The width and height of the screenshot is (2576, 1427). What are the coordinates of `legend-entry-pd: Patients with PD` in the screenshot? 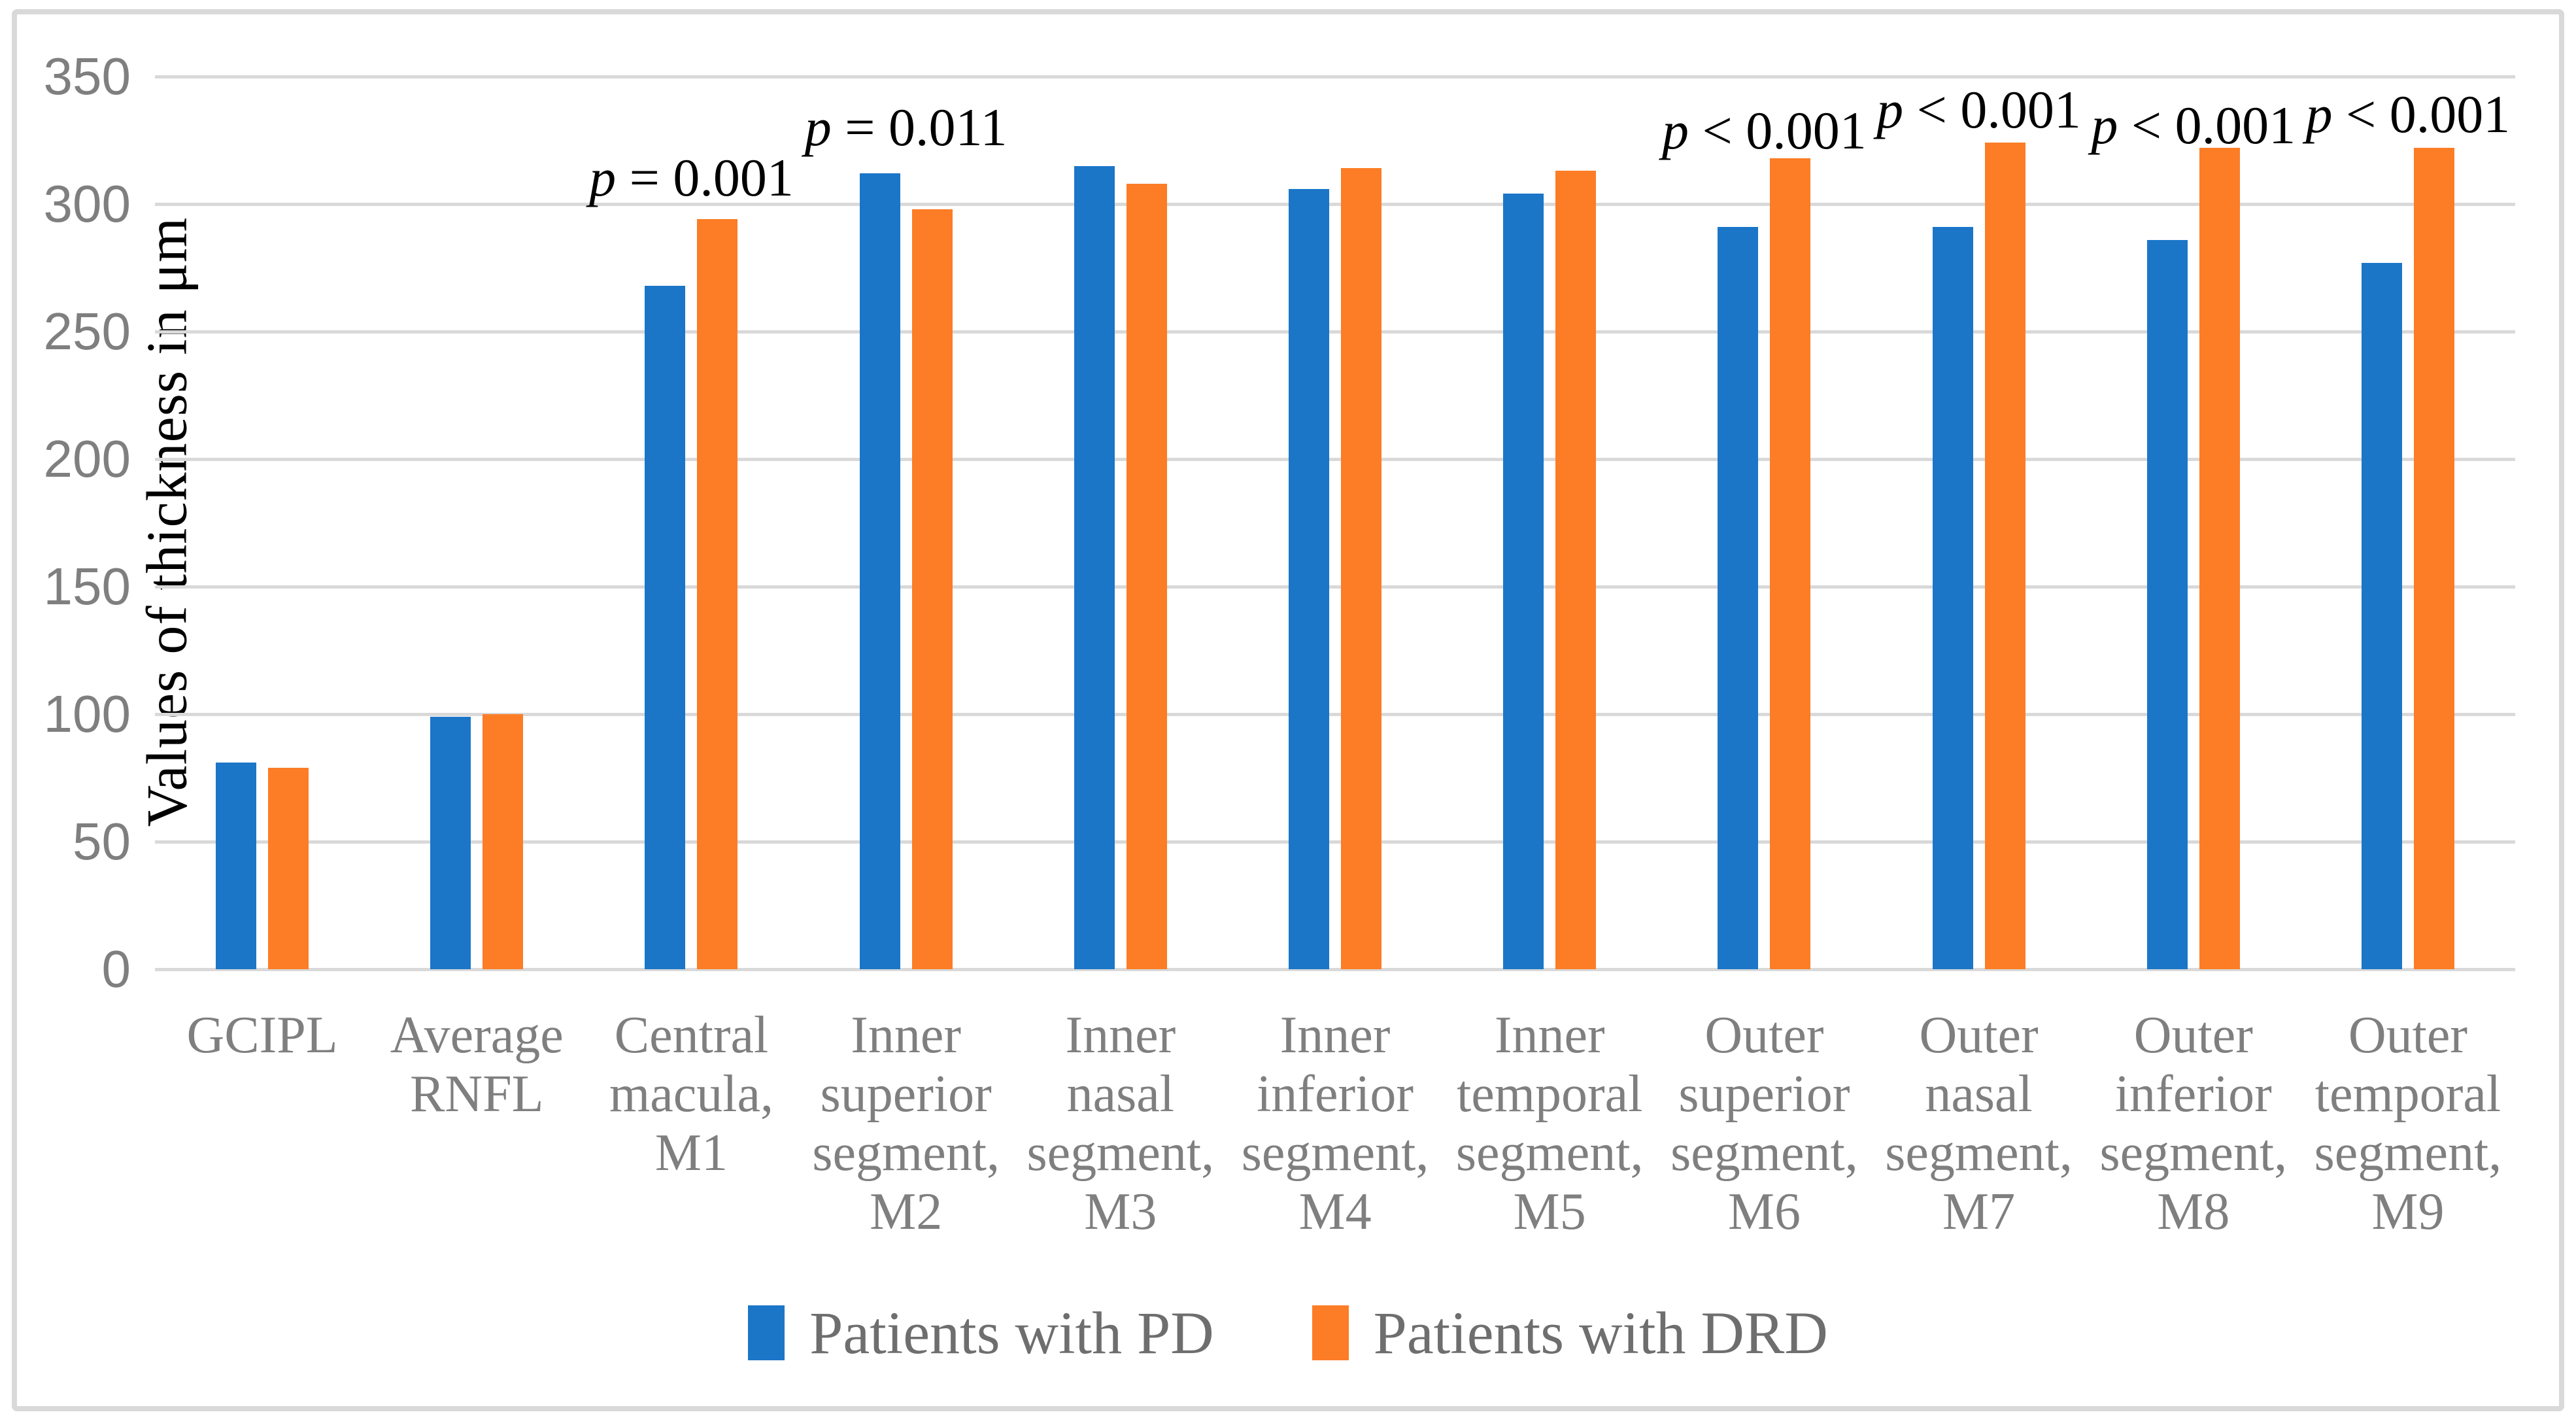 It's located at (981, 1332).